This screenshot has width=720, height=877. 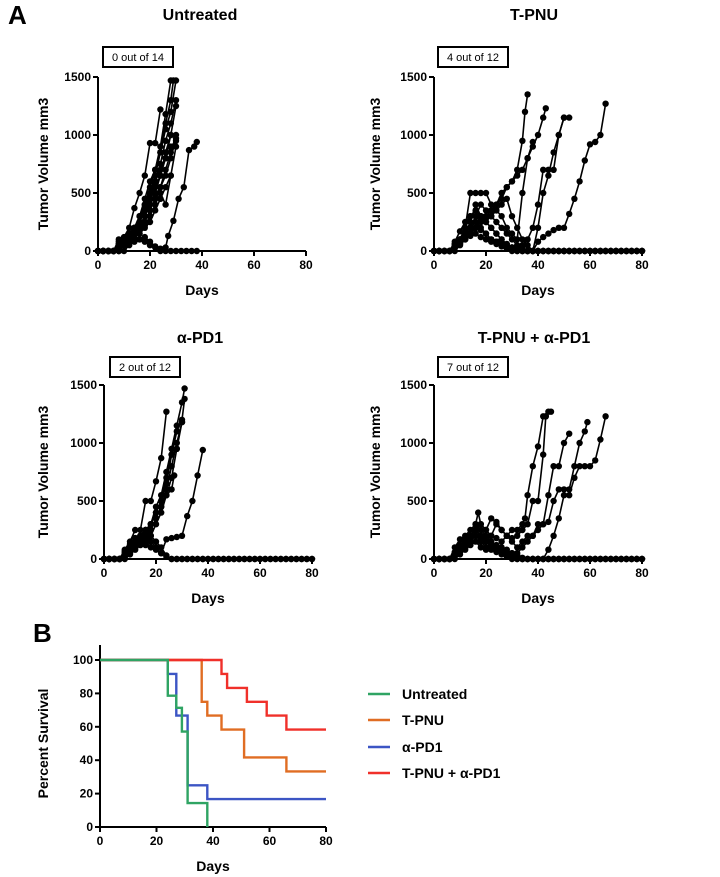 I want to click on count-box, so click(x=473, y=57).